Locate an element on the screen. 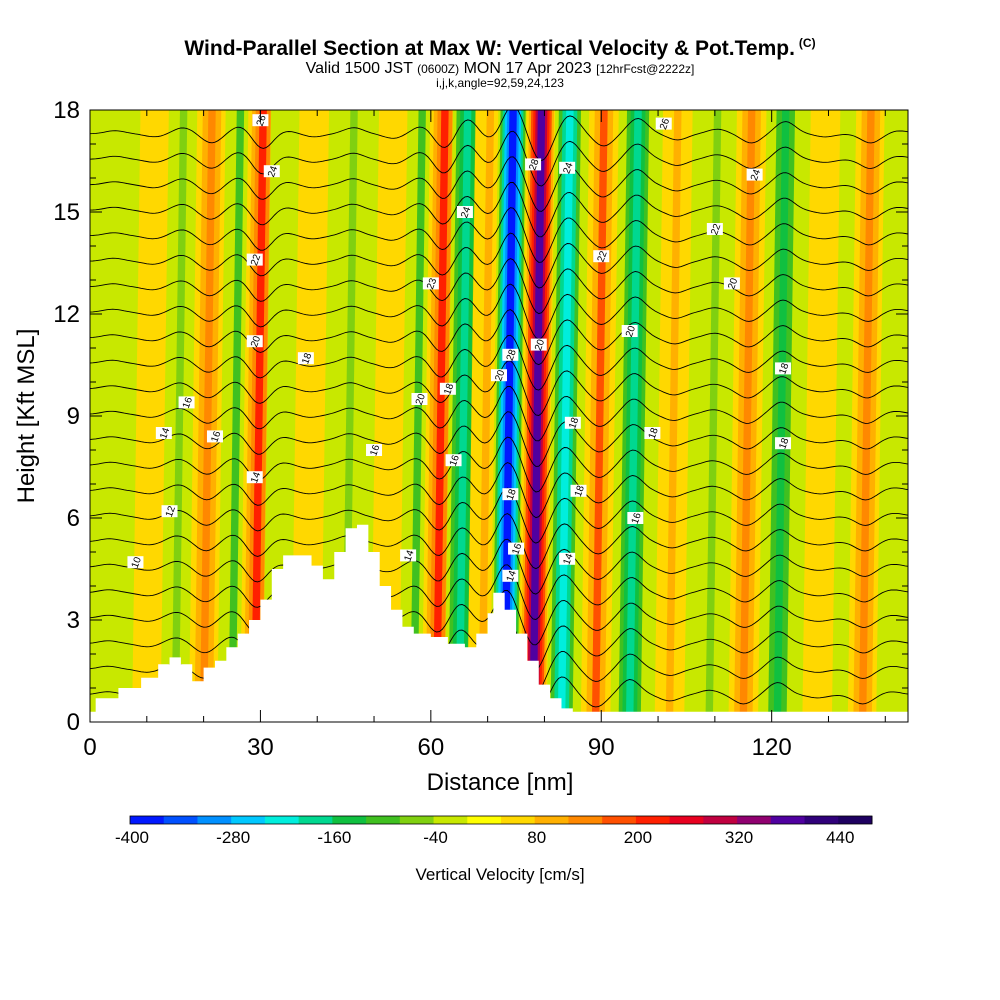  contour-label-10: 18 is located at coordinates (305, 358).